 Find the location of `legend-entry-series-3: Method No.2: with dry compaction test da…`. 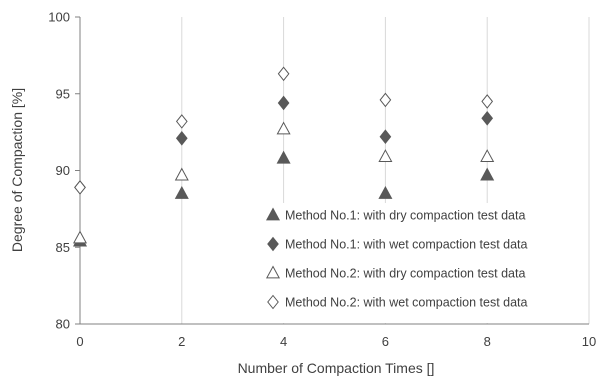

legend-entry-series-3: Method No.2: with dry compaction test da… is located at coordinates (405, 274).